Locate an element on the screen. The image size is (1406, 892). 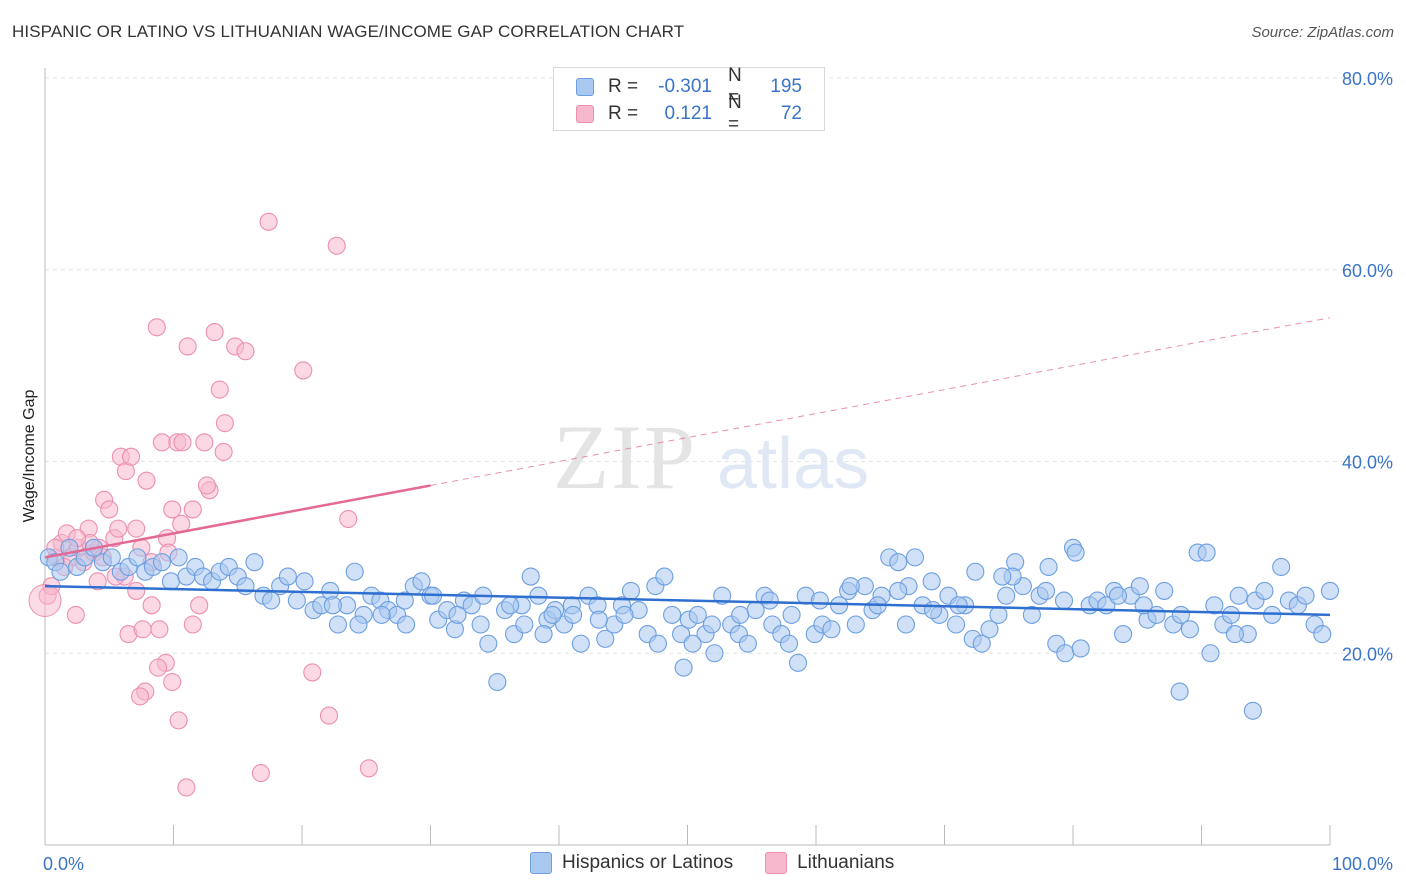
source-label: Source: ZipAtlas.com is located at coordinates (1322, 32).